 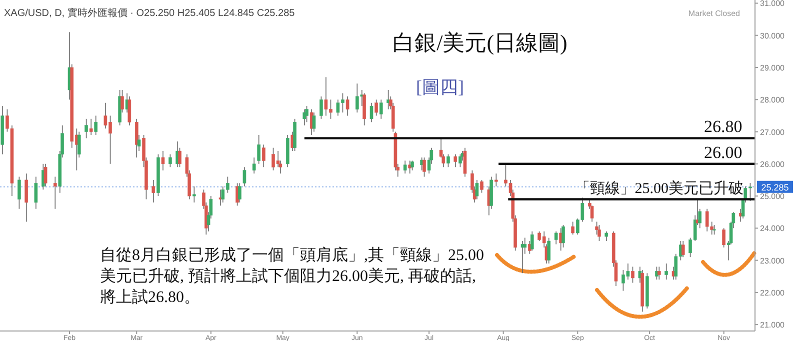 What do you see at coordinates (773, 35) in the screenshot?
I see `y-tick-label: 30.000` at bounding box center [773, 35].